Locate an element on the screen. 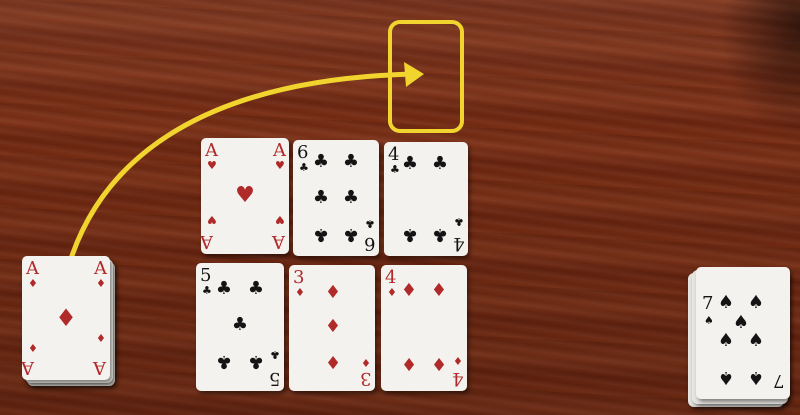 The image size is (800, 415). rank-label-bottom: 5 is located at coordinates (274, 378).